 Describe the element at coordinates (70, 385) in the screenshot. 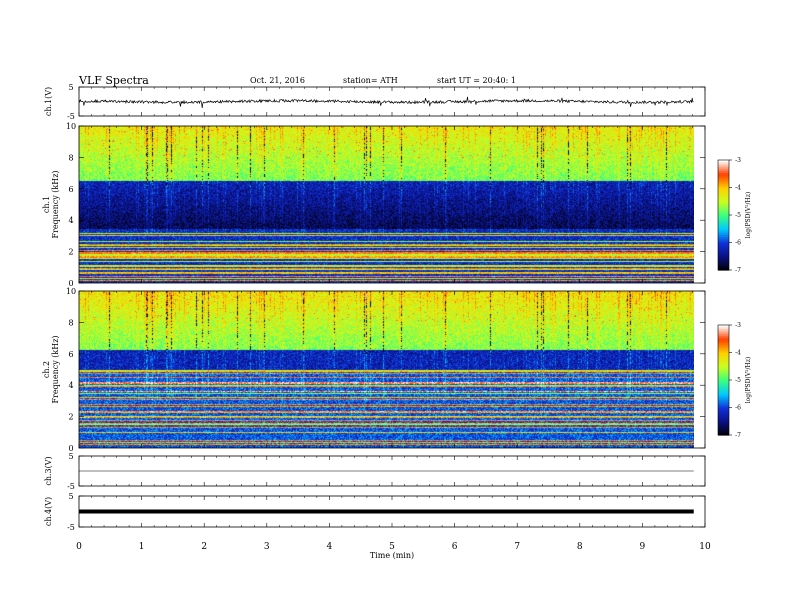

I see `y-tick-label: 4` at that location.